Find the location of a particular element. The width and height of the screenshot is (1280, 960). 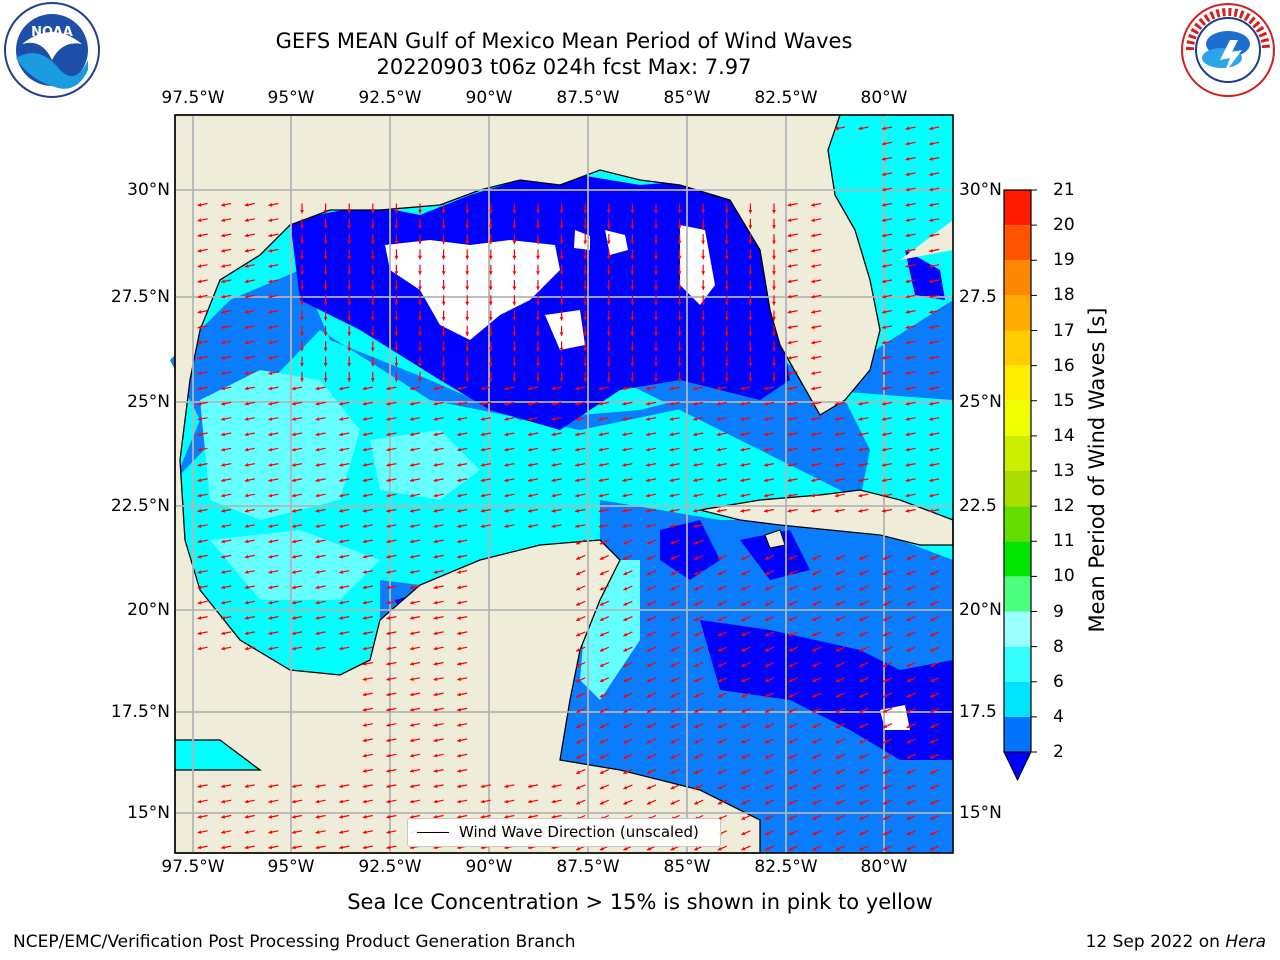

lon-tick-bottom: 80°W is located at coordinates (884, 867).